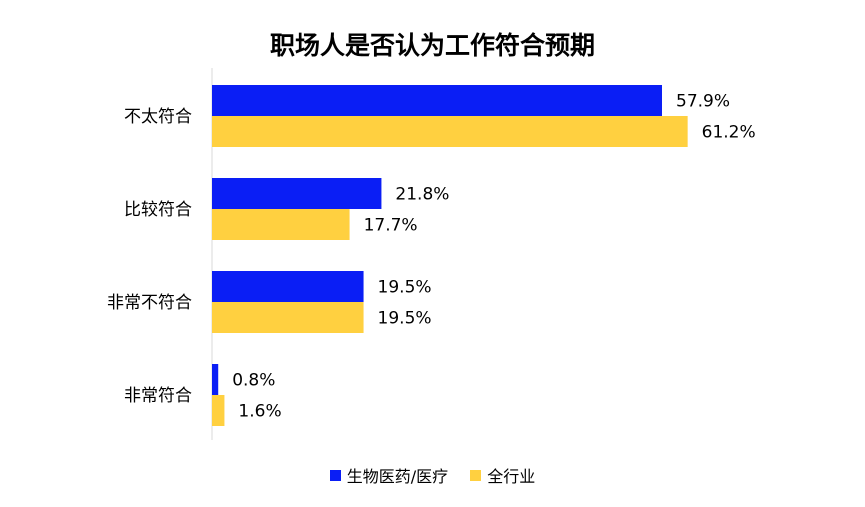 This screenshot has height=507, width=865. What do you see at coordinates (511, 476) in the screenshot?
I see `legend-label-all: 全行业` at bounding box center [511, 476].